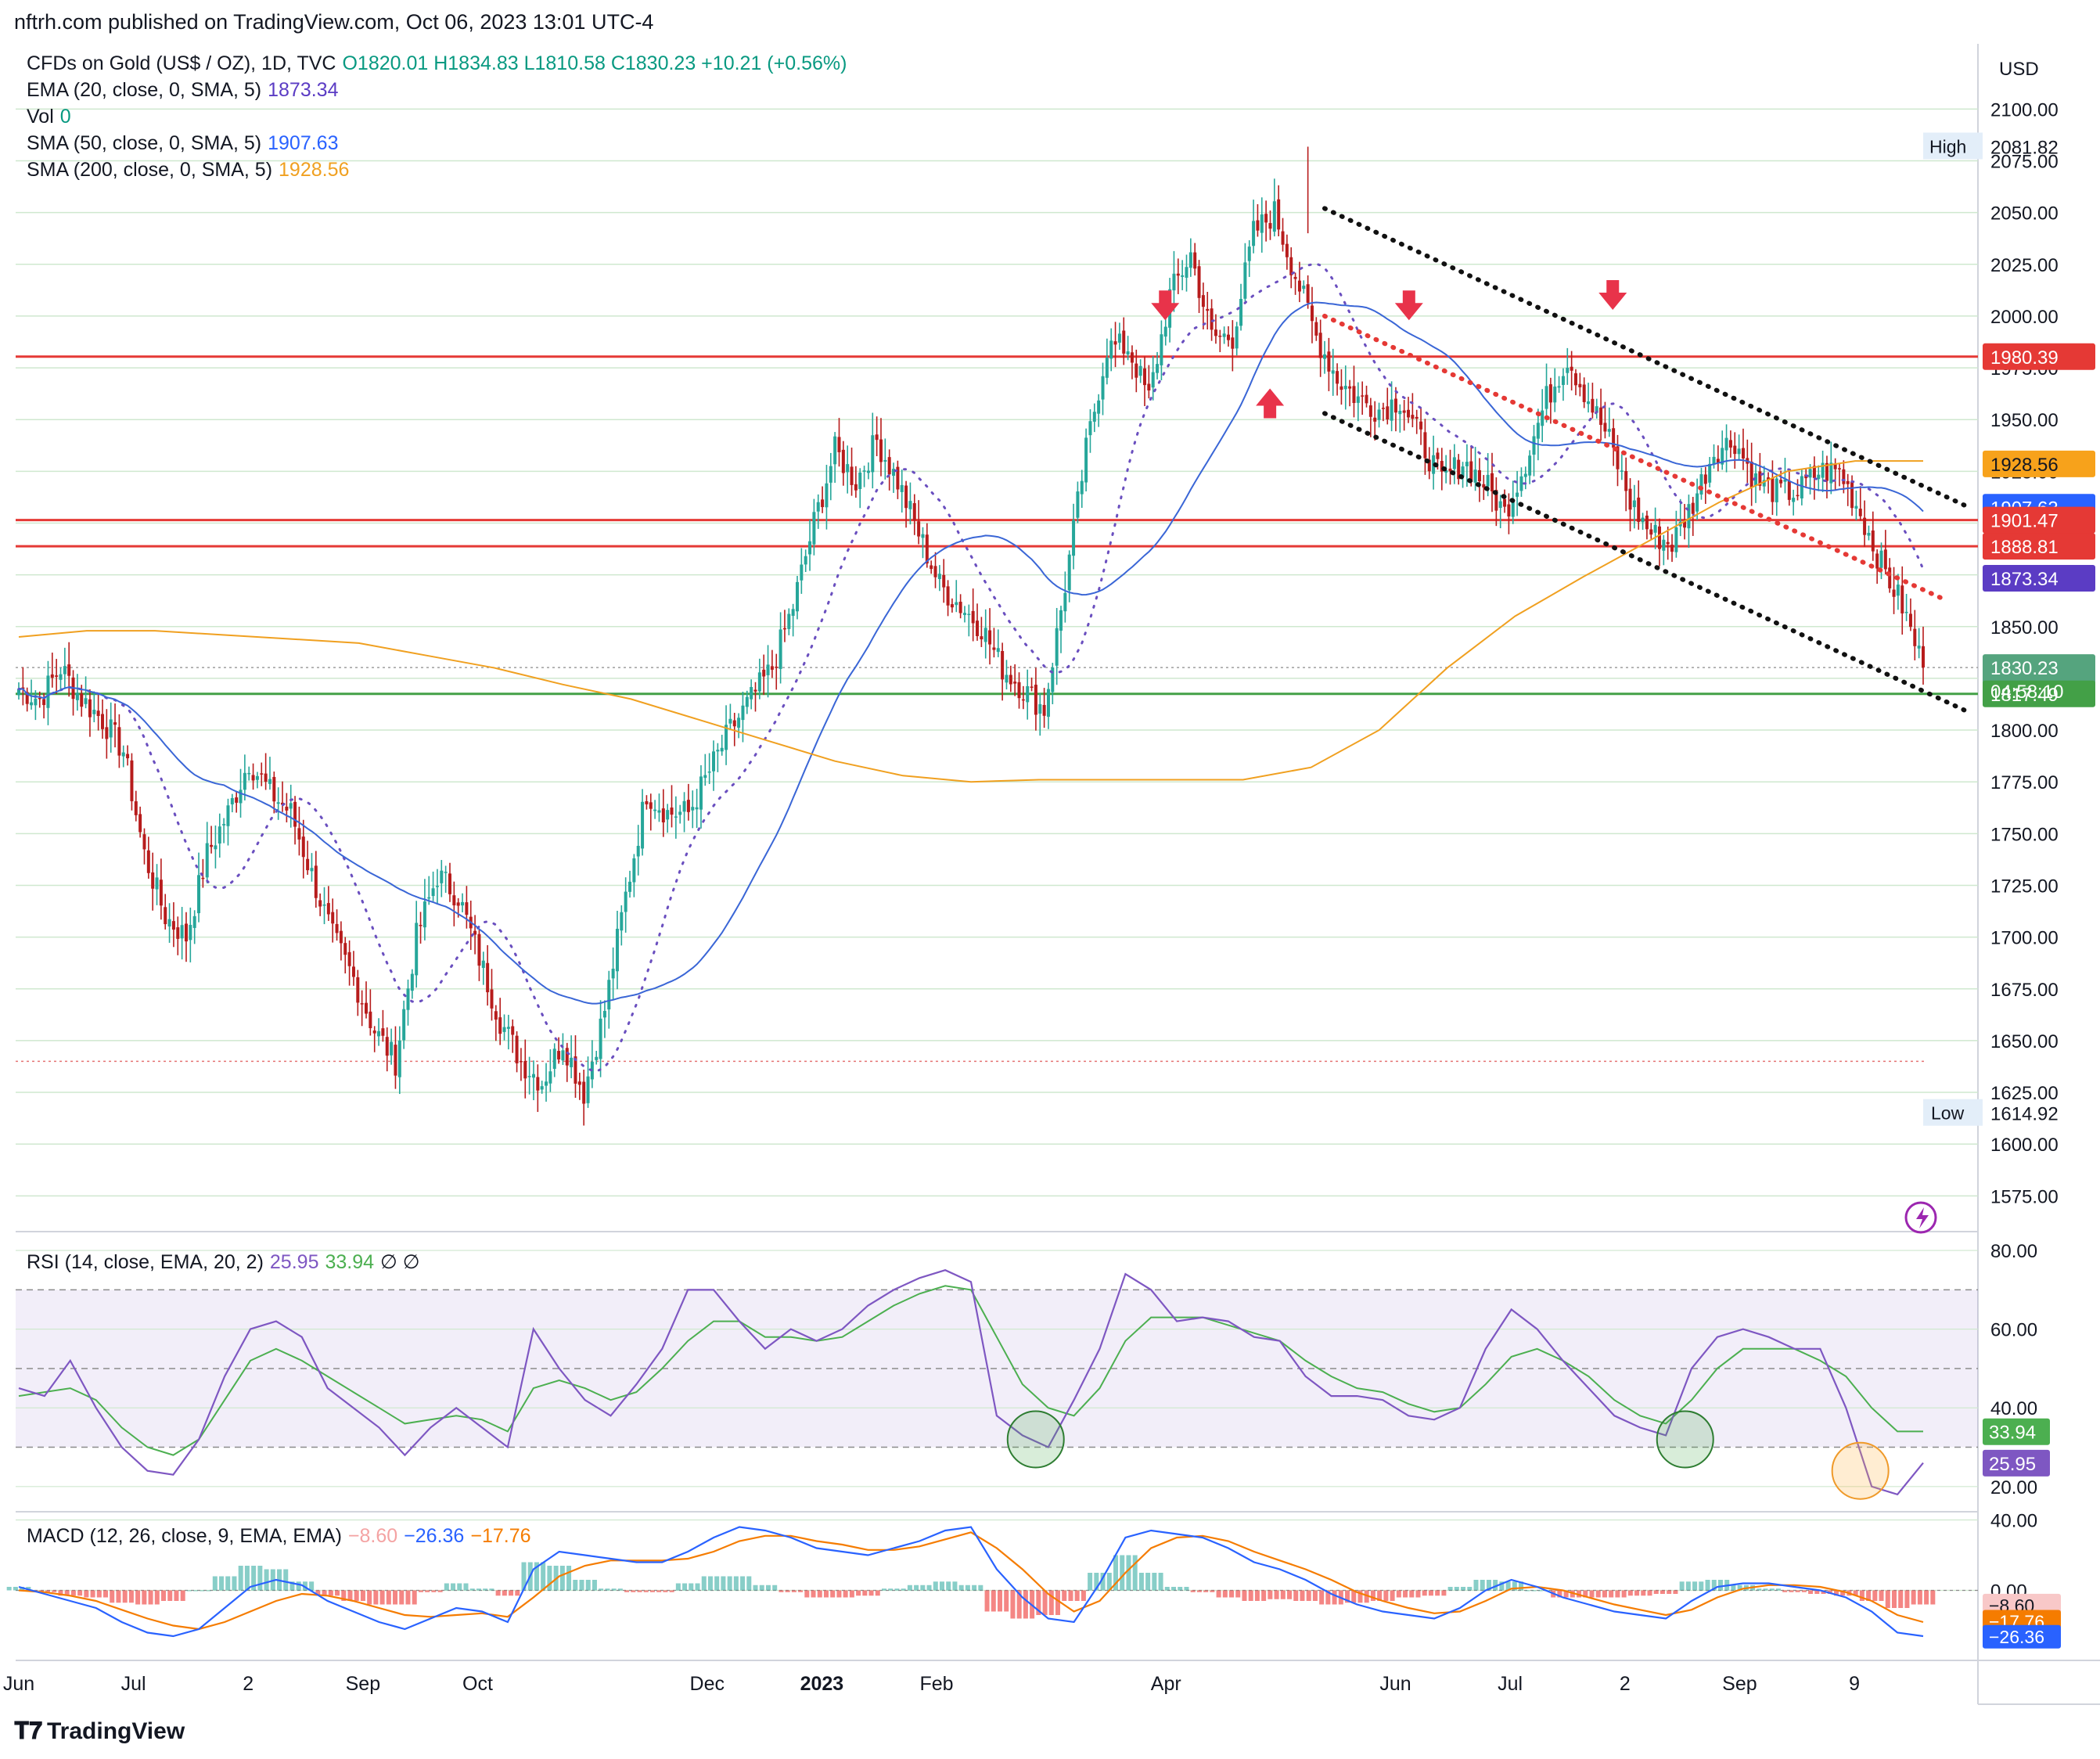 Image resolution: width=2100 pixels, height=1759 pixels. Describe the element at coordinates (1395, 1684) in the screenshot. I see `time-axis-label: Jun` at that location.